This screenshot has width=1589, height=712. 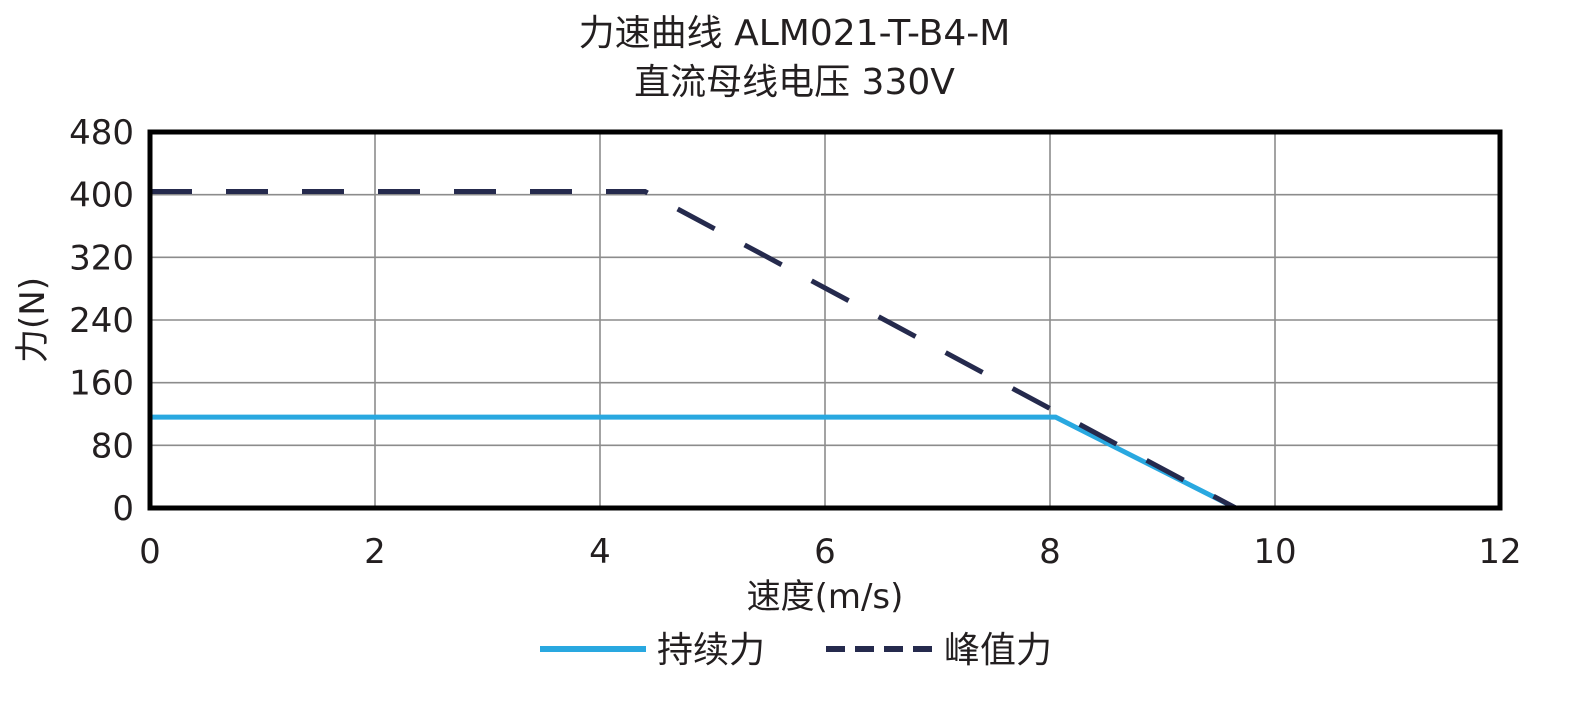 I want to click on legend-label-1: 持续力, so click(x=711, y=650).